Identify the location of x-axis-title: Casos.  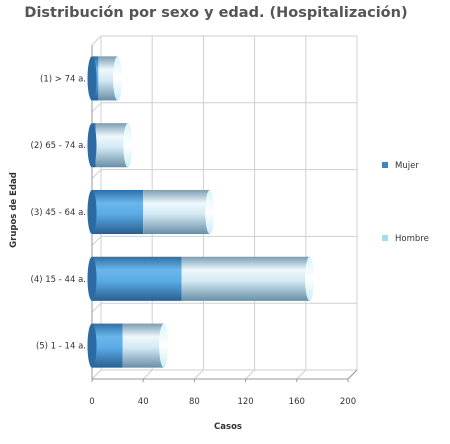
(228, 427).